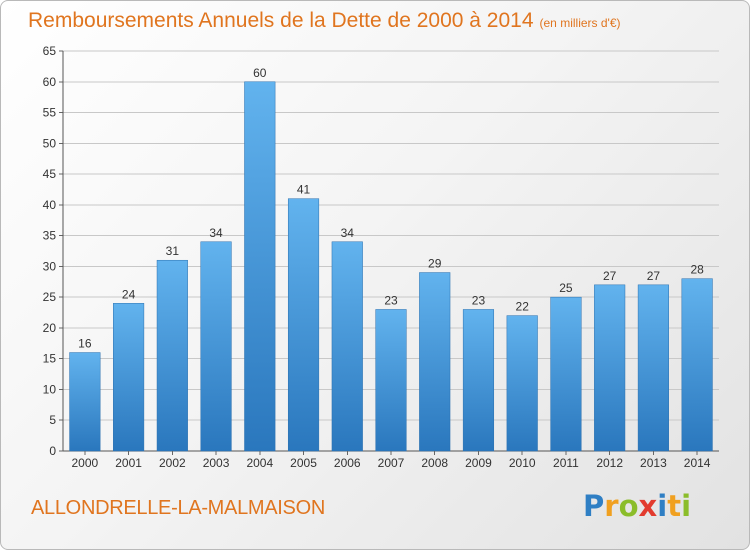 Image resolution: width=750 pixels, height=550 pixels. Describe the element at coordinates (522, 383) in the screenshot. I see `bar-2010` at that location.